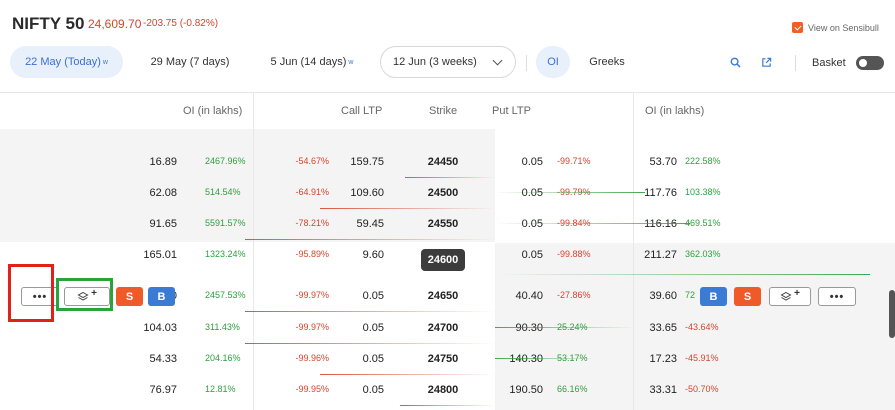 This screenshot has width=895, height=410. Describe the element at coordinates (703, 161) in the screenshot. I see `put-oi-change: 222.58%` at that location.